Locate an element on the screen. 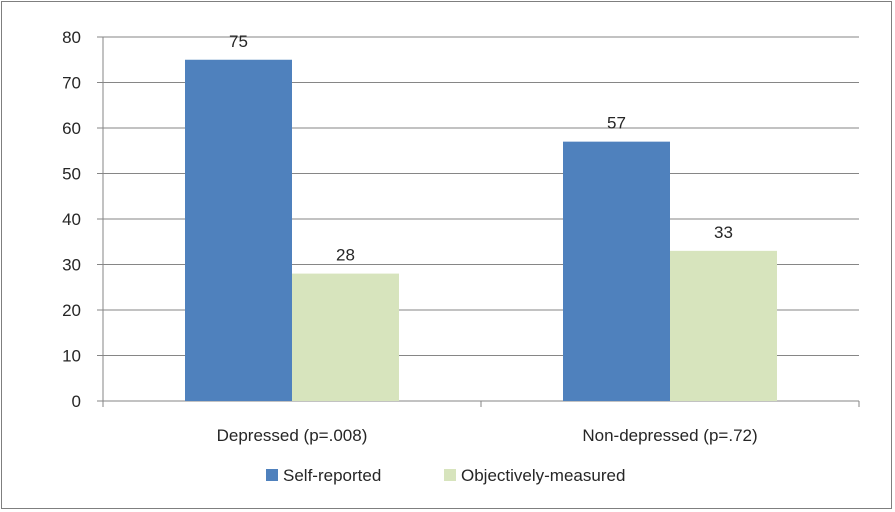 This screenshot has width=895, height=512. y-tick-label: 70 is located at coordinates (71, 83).